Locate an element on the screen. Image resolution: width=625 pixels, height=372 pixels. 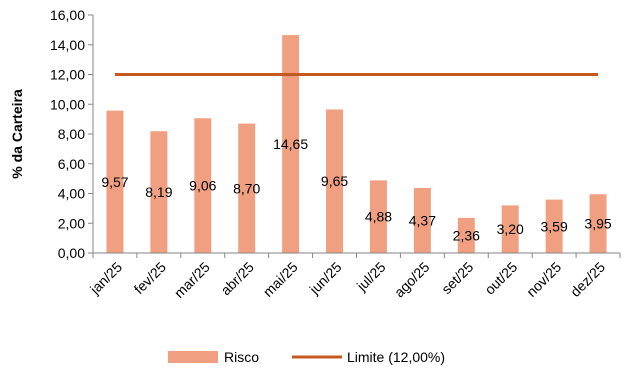
legend-label-risco: Risco is located at coordinates (241, 357).